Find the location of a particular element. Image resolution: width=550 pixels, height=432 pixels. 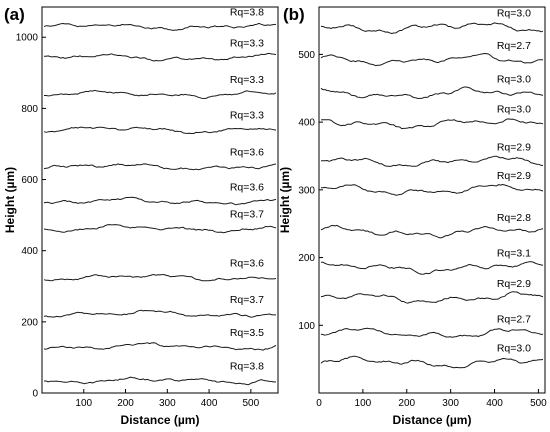

panel-label: (a) is located at coordinates (14, 14).